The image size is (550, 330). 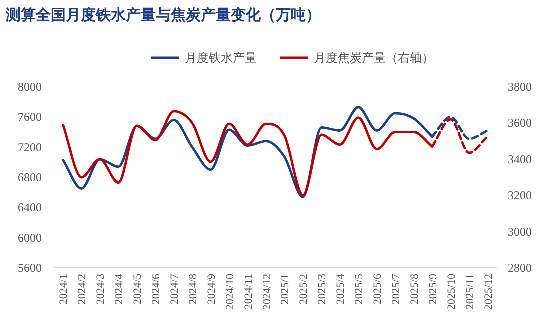 What do you see at coordinates (248, 292) in the screenshot?
I see `x-tick-label: 2024/11` at bounding box center [248, 292].